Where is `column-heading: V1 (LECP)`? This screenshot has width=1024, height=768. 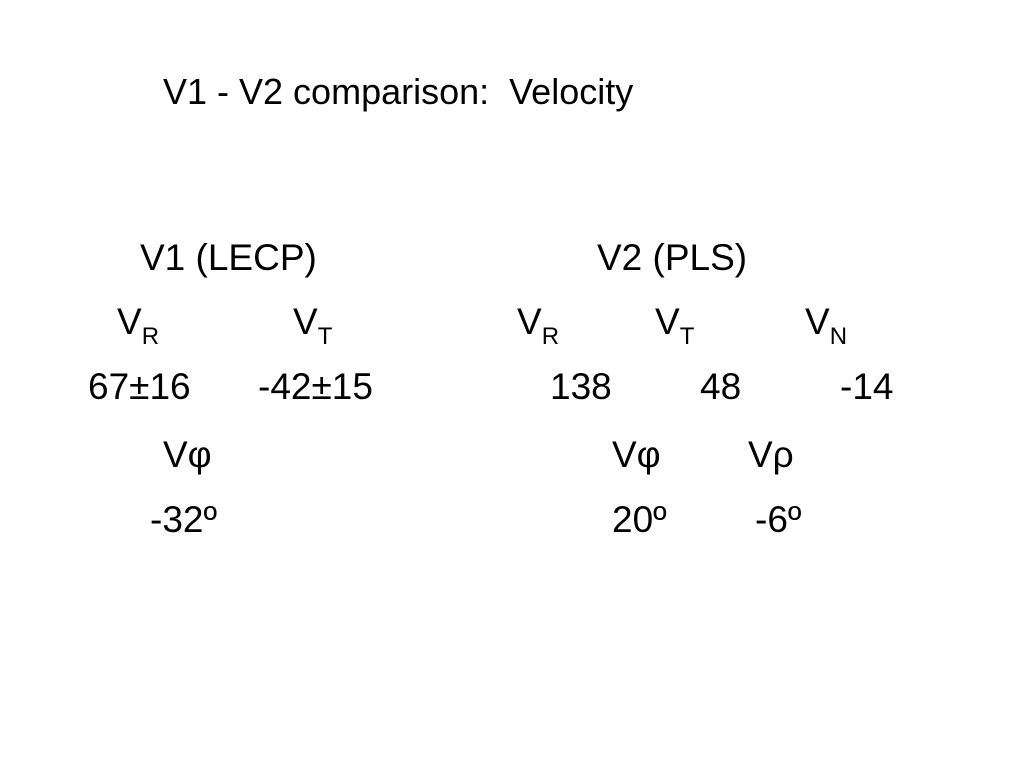
column-heading: V1 (LECP) is located at coordinates (228, 257).